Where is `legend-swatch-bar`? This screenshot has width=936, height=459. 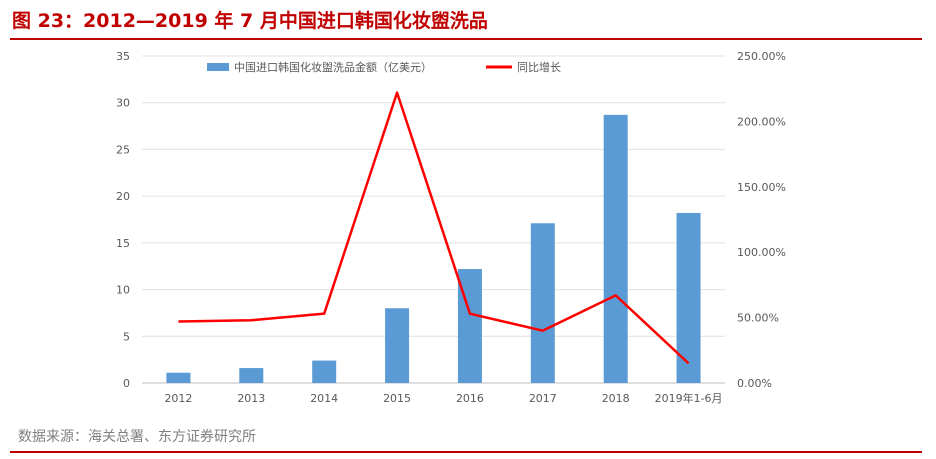 legend-swatch-bar is located at coordinates (218, 67).